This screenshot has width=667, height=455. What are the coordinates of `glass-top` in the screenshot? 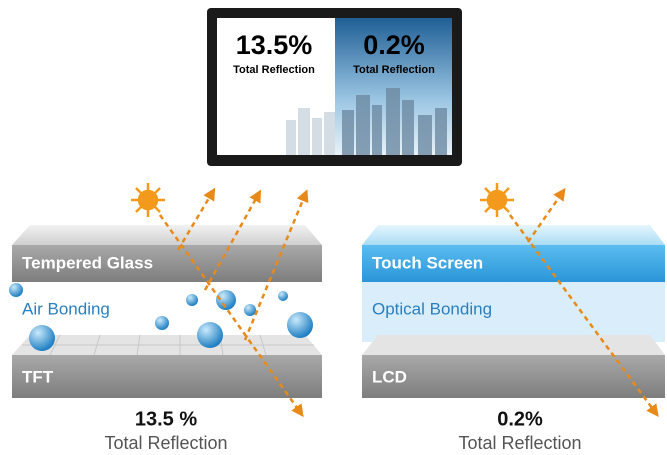 It's located at (167, 235).